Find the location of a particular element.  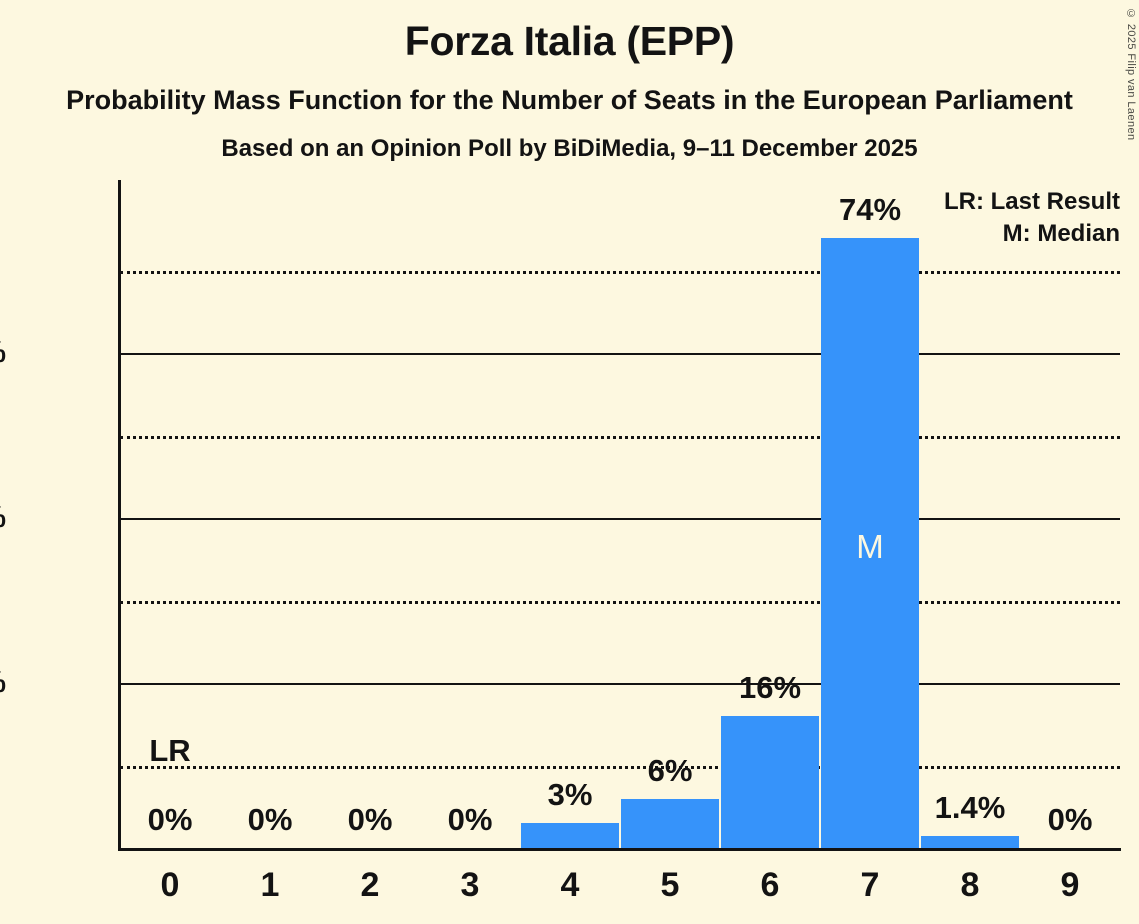

bar-value-label-4: 3% is located at coordinates (570, 795).